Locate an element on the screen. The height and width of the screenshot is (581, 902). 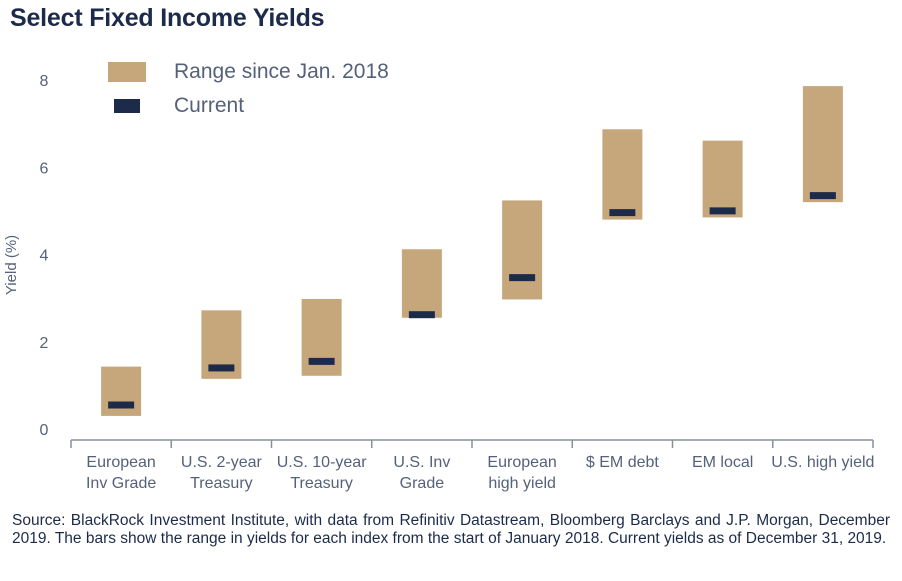
y-tick-label: 4 is located at coordinates (44, 256).